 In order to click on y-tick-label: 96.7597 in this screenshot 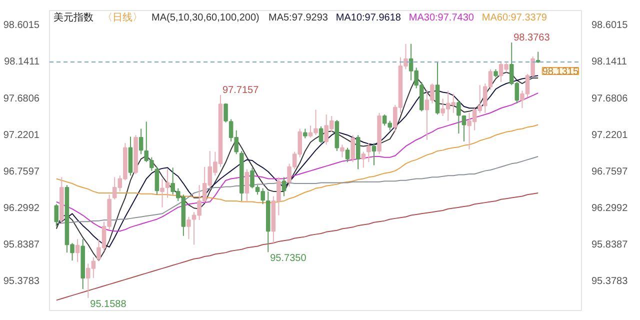, I will do `click(21, 172)`.